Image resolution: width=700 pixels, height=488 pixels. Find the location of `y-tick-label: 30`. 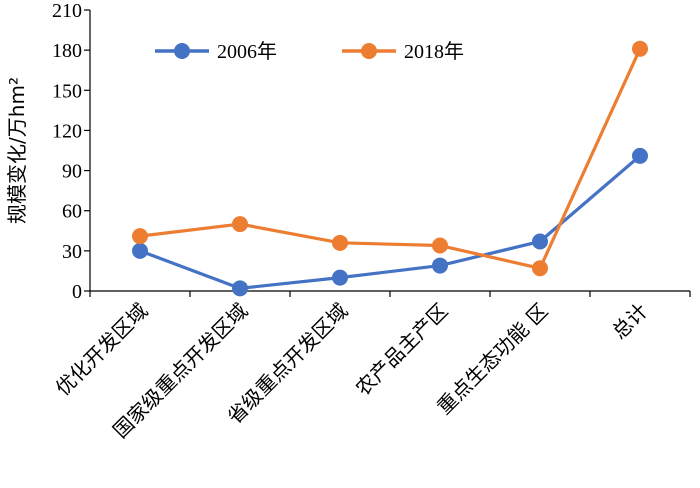

y-tick-label: 30 is located at coordinates (72, 252).